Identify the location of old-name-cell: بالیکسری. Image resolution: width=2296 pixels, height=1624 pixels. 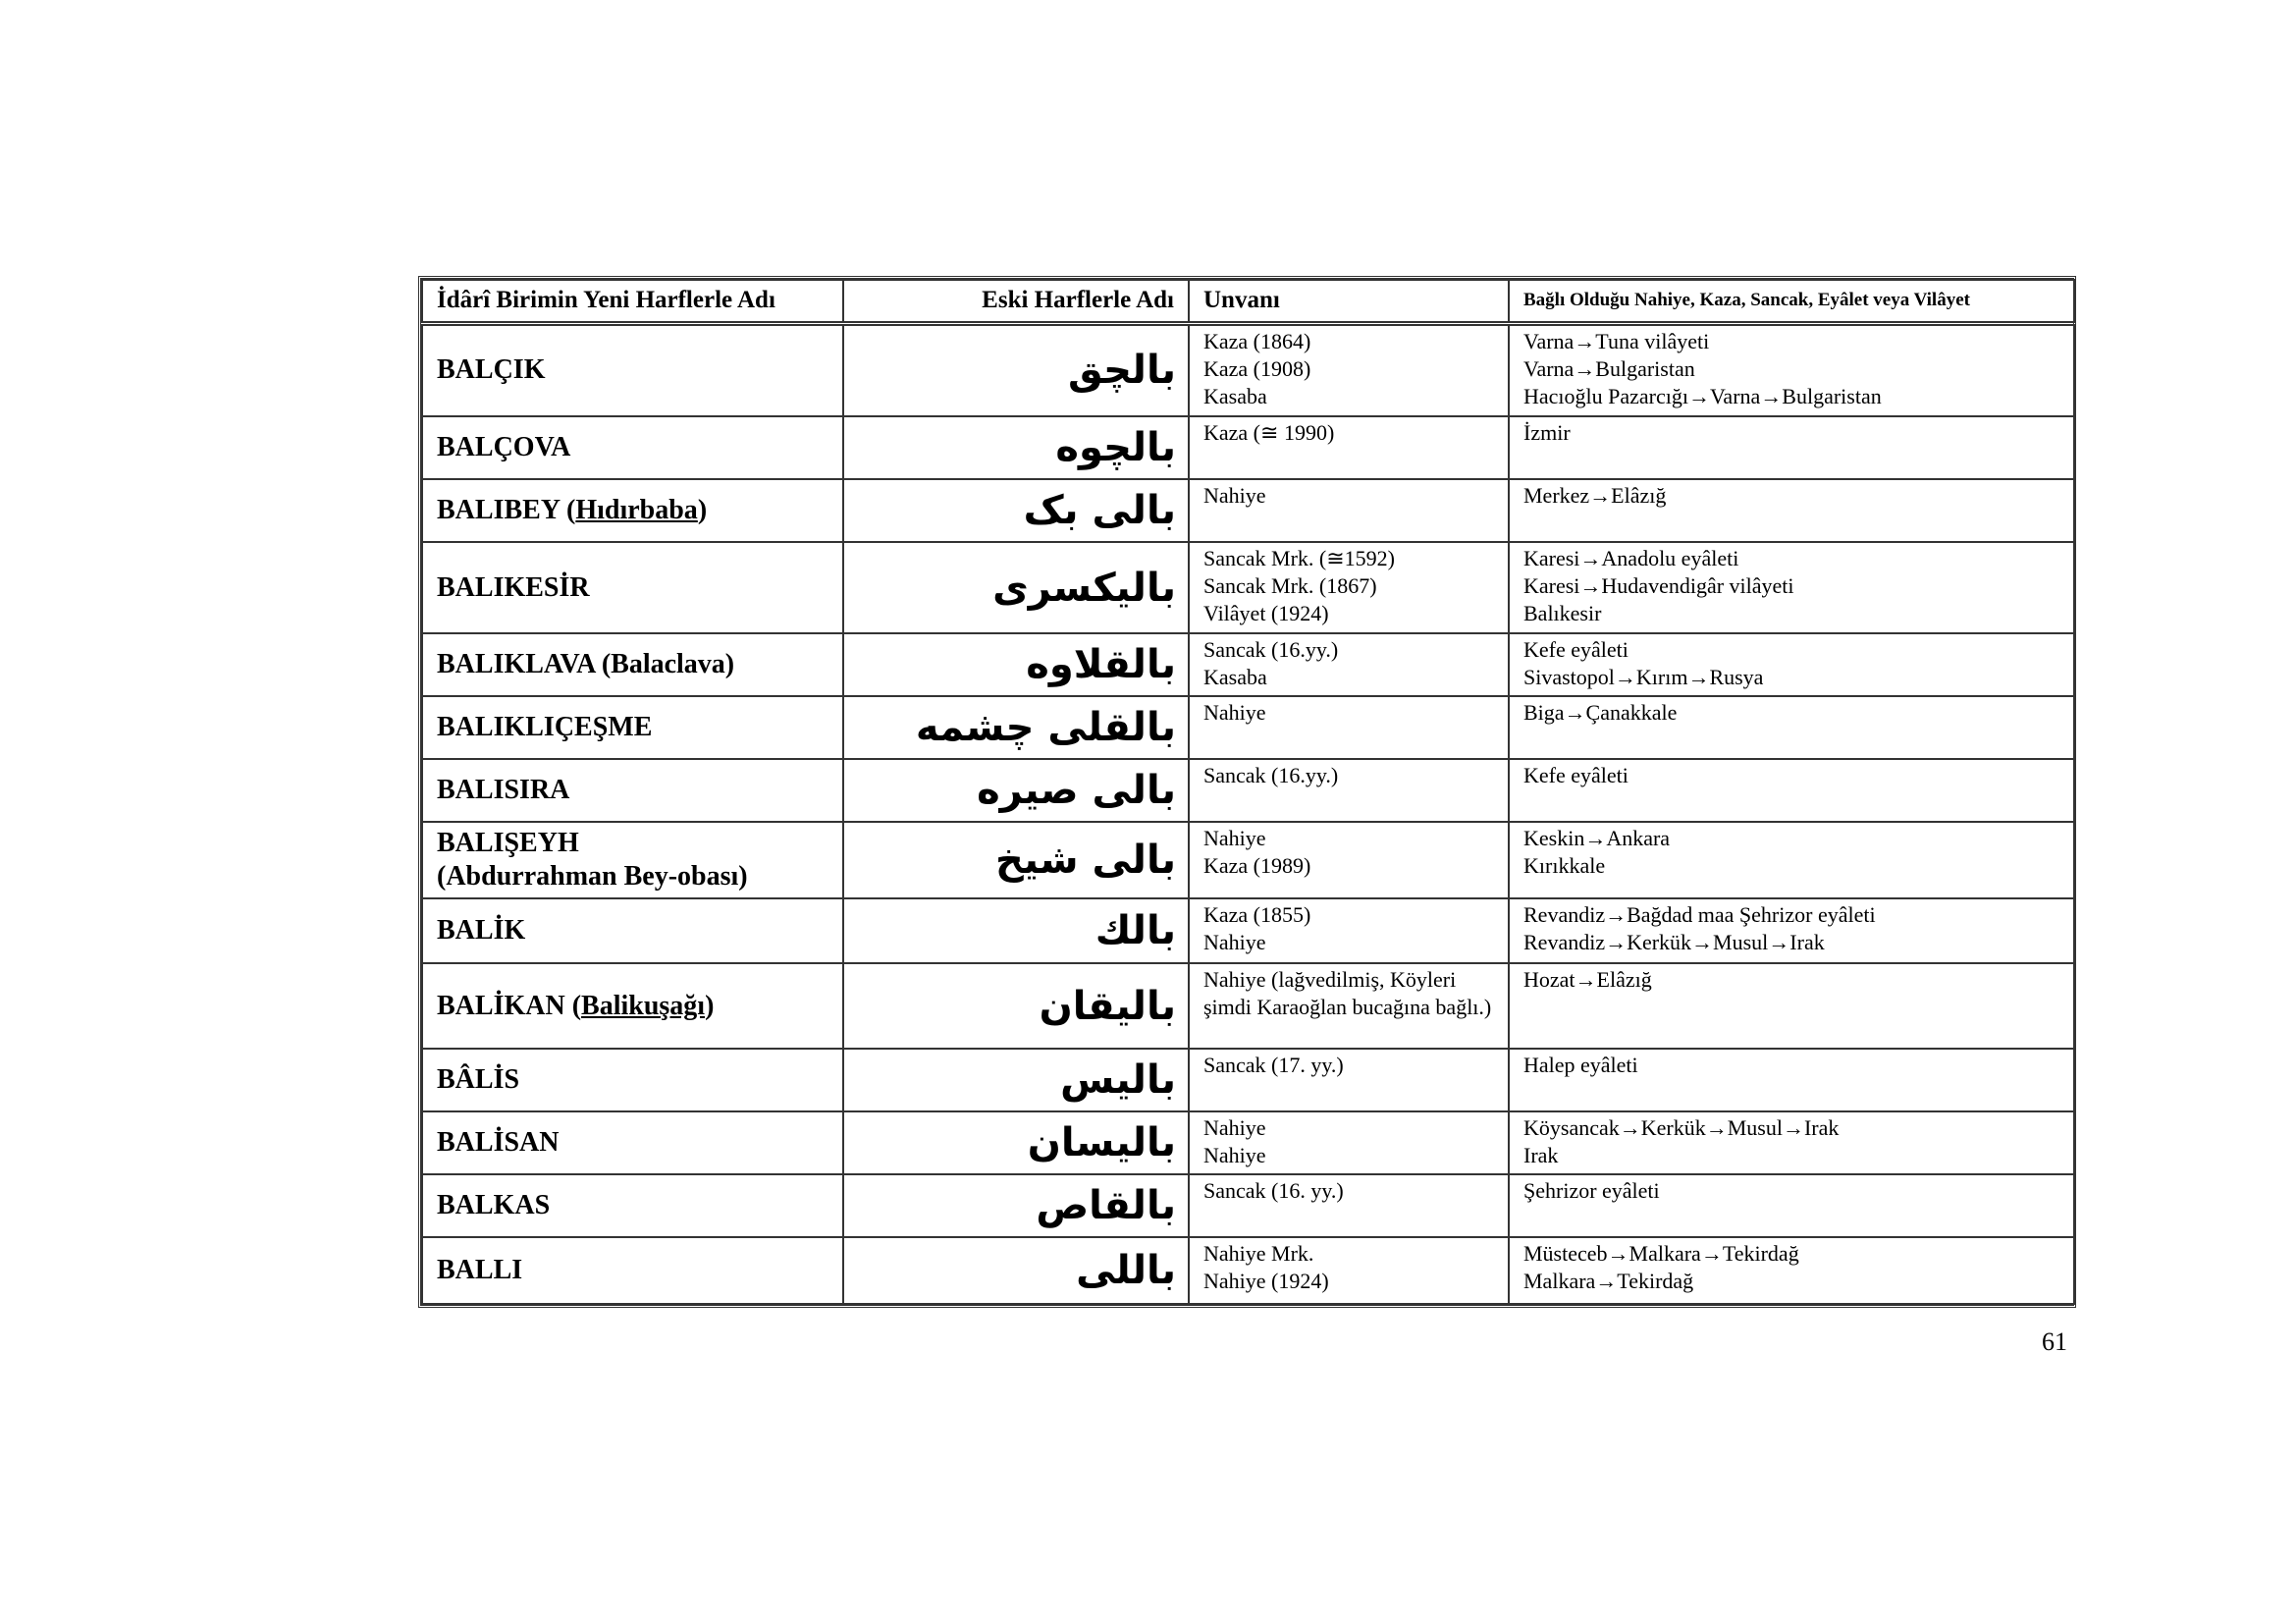
(1016, 587).